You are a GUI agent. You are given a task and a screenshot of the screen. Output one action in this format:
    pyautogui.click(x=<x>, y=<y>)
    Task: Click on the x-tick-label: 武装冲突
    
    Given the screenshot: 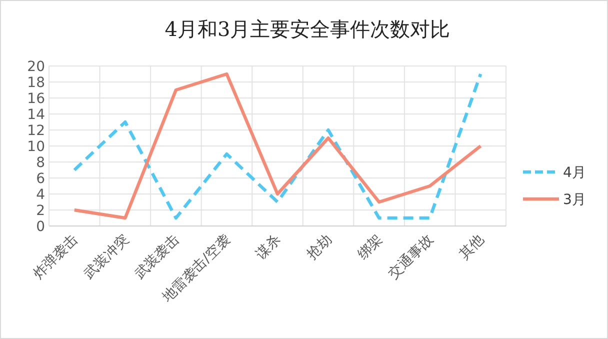 What is the action you would take?
    pyautogui.click(x=106, y=257)
    